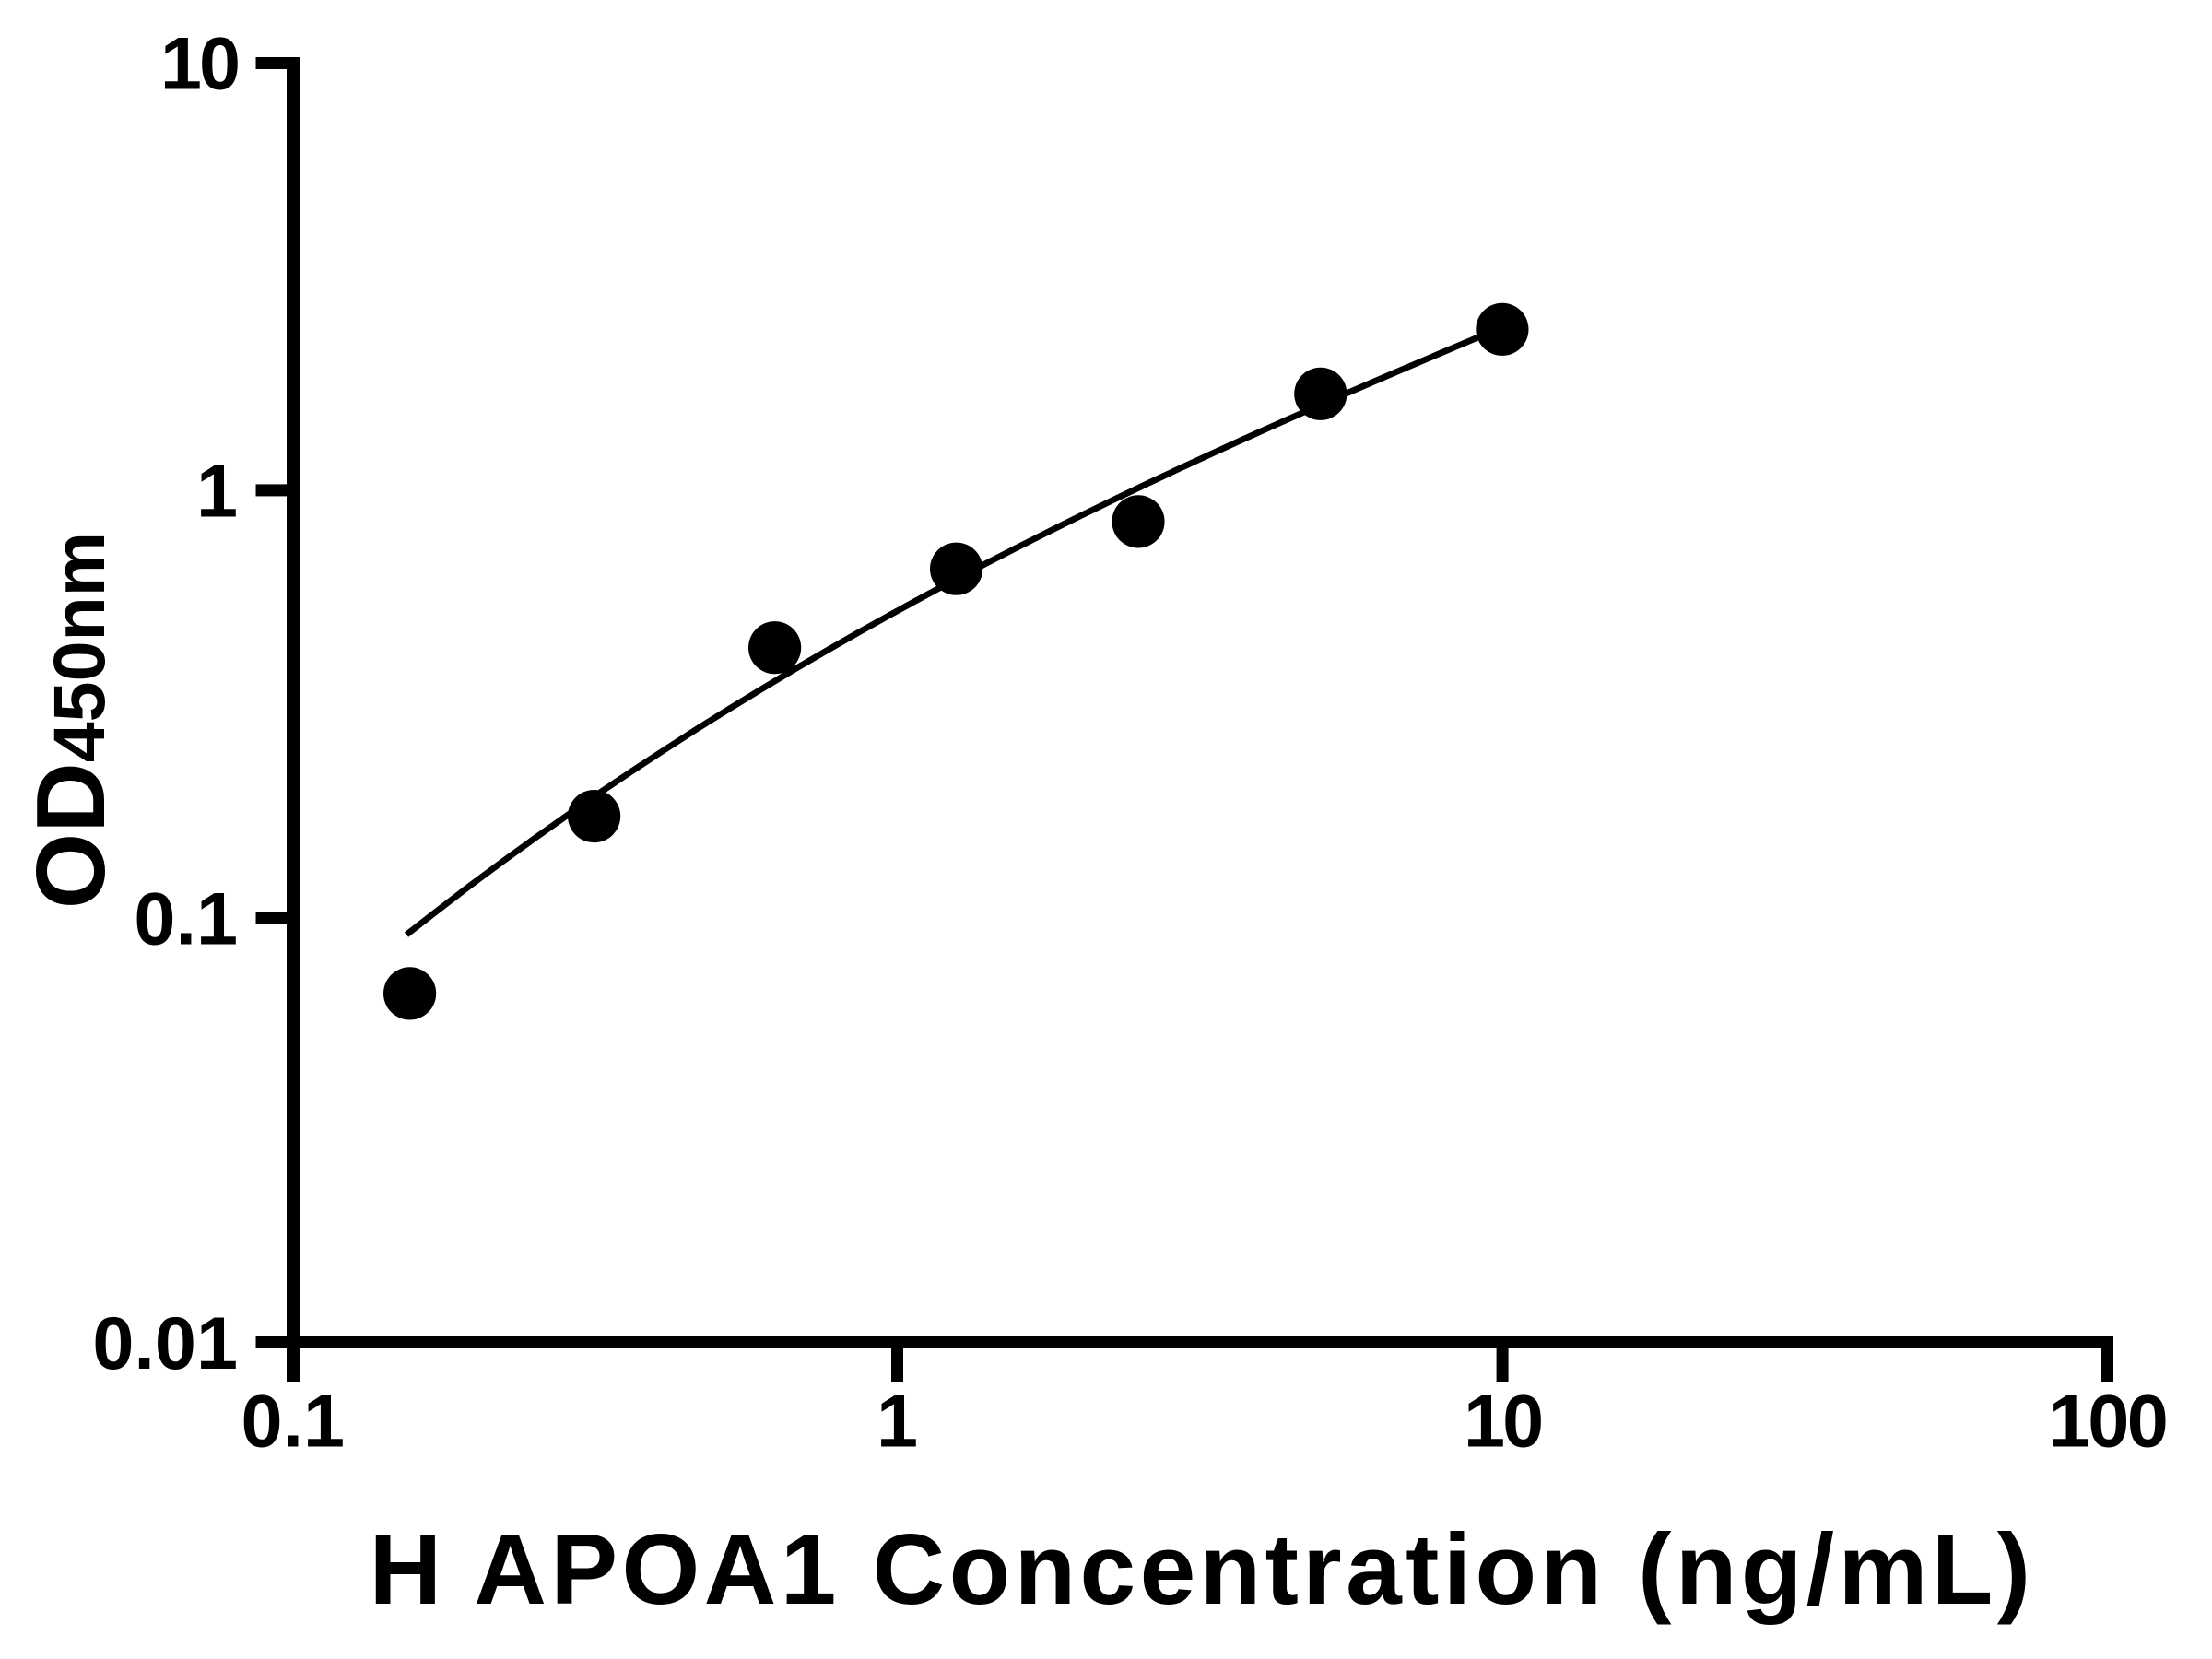 The image size is (2212, 1659). What do you see at coordinates (1202, 1569) in the screenshot?
I see `svg-text: H APOA1 Concentration (ng/mL)` at bounding box center [1202, 1569].